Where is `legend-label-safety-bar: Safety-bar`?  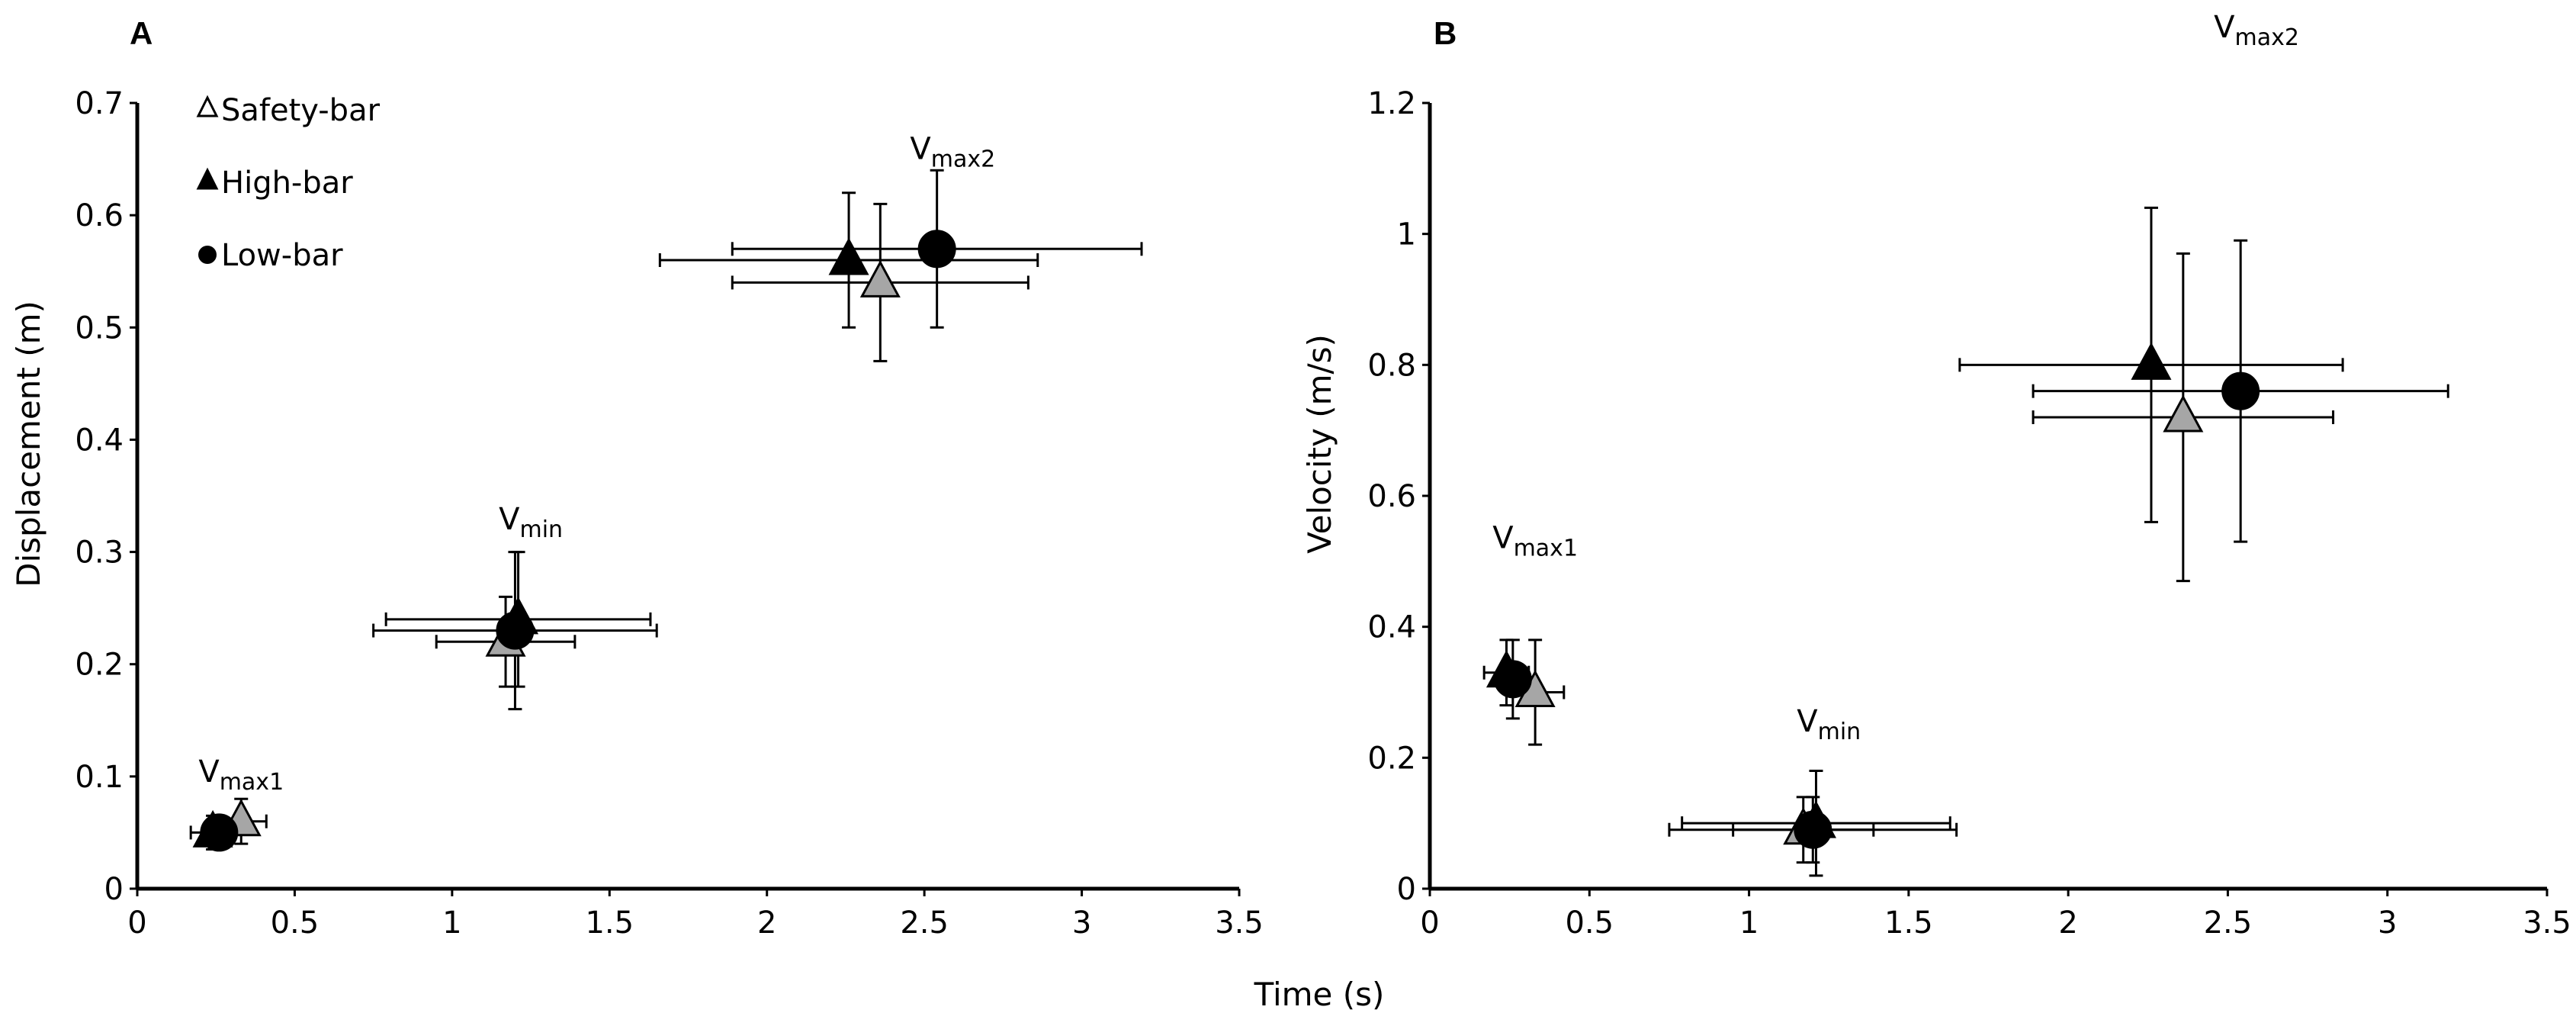
legend-label-safety-bar: Safety-bar is located at coordinates (301, 110).